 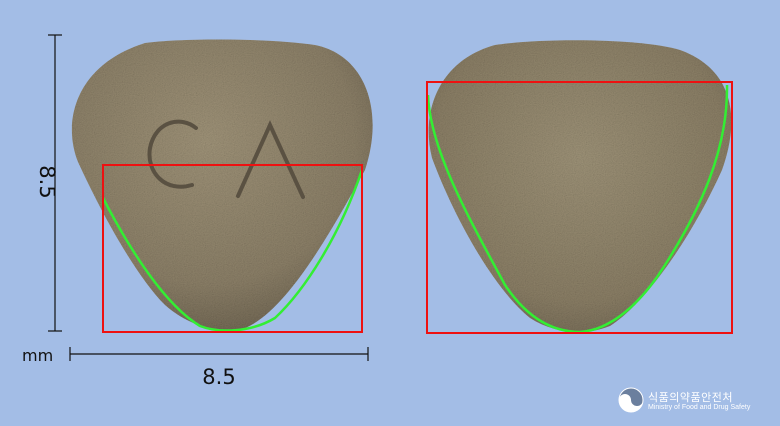 I want to click on width-label: 8.5, so click(x=218, y=377).